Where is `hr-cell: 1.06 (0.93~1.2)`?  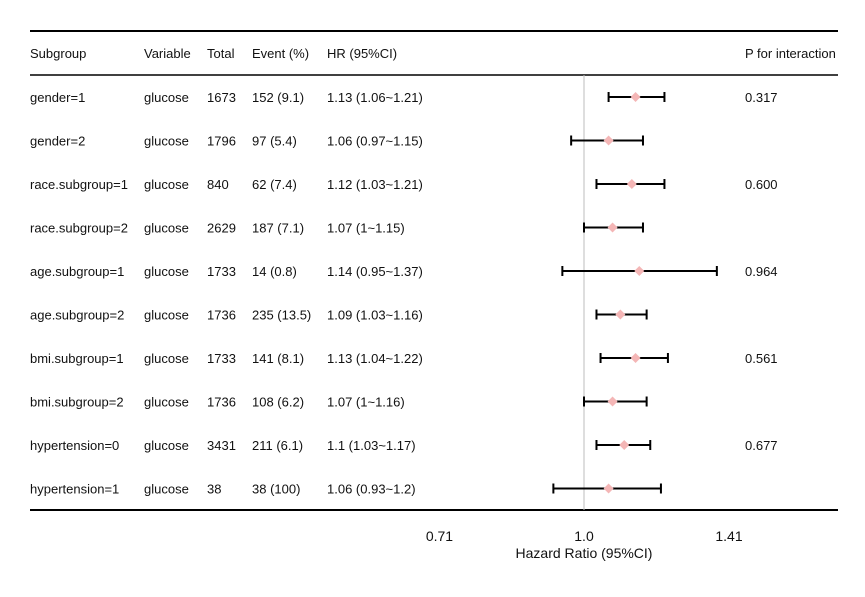 hr-cell: 1.06 (0.93~1.2) is located at coordinates (371, 489).